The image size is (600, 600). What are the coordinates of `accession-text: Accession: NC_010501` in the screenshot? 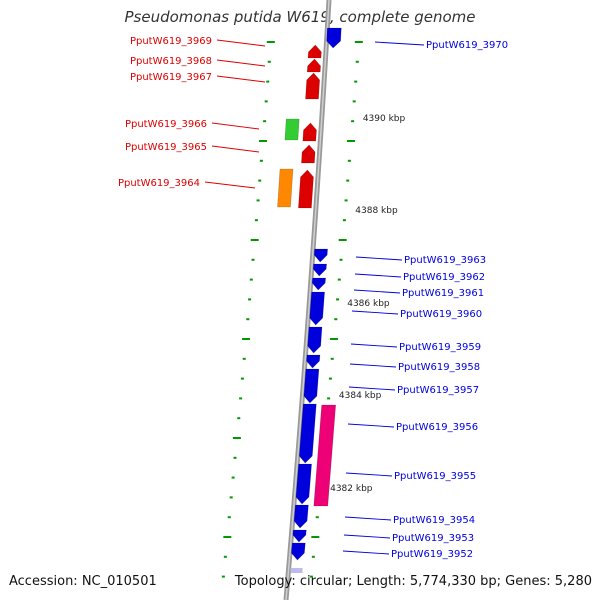 It's located at (83, 581).